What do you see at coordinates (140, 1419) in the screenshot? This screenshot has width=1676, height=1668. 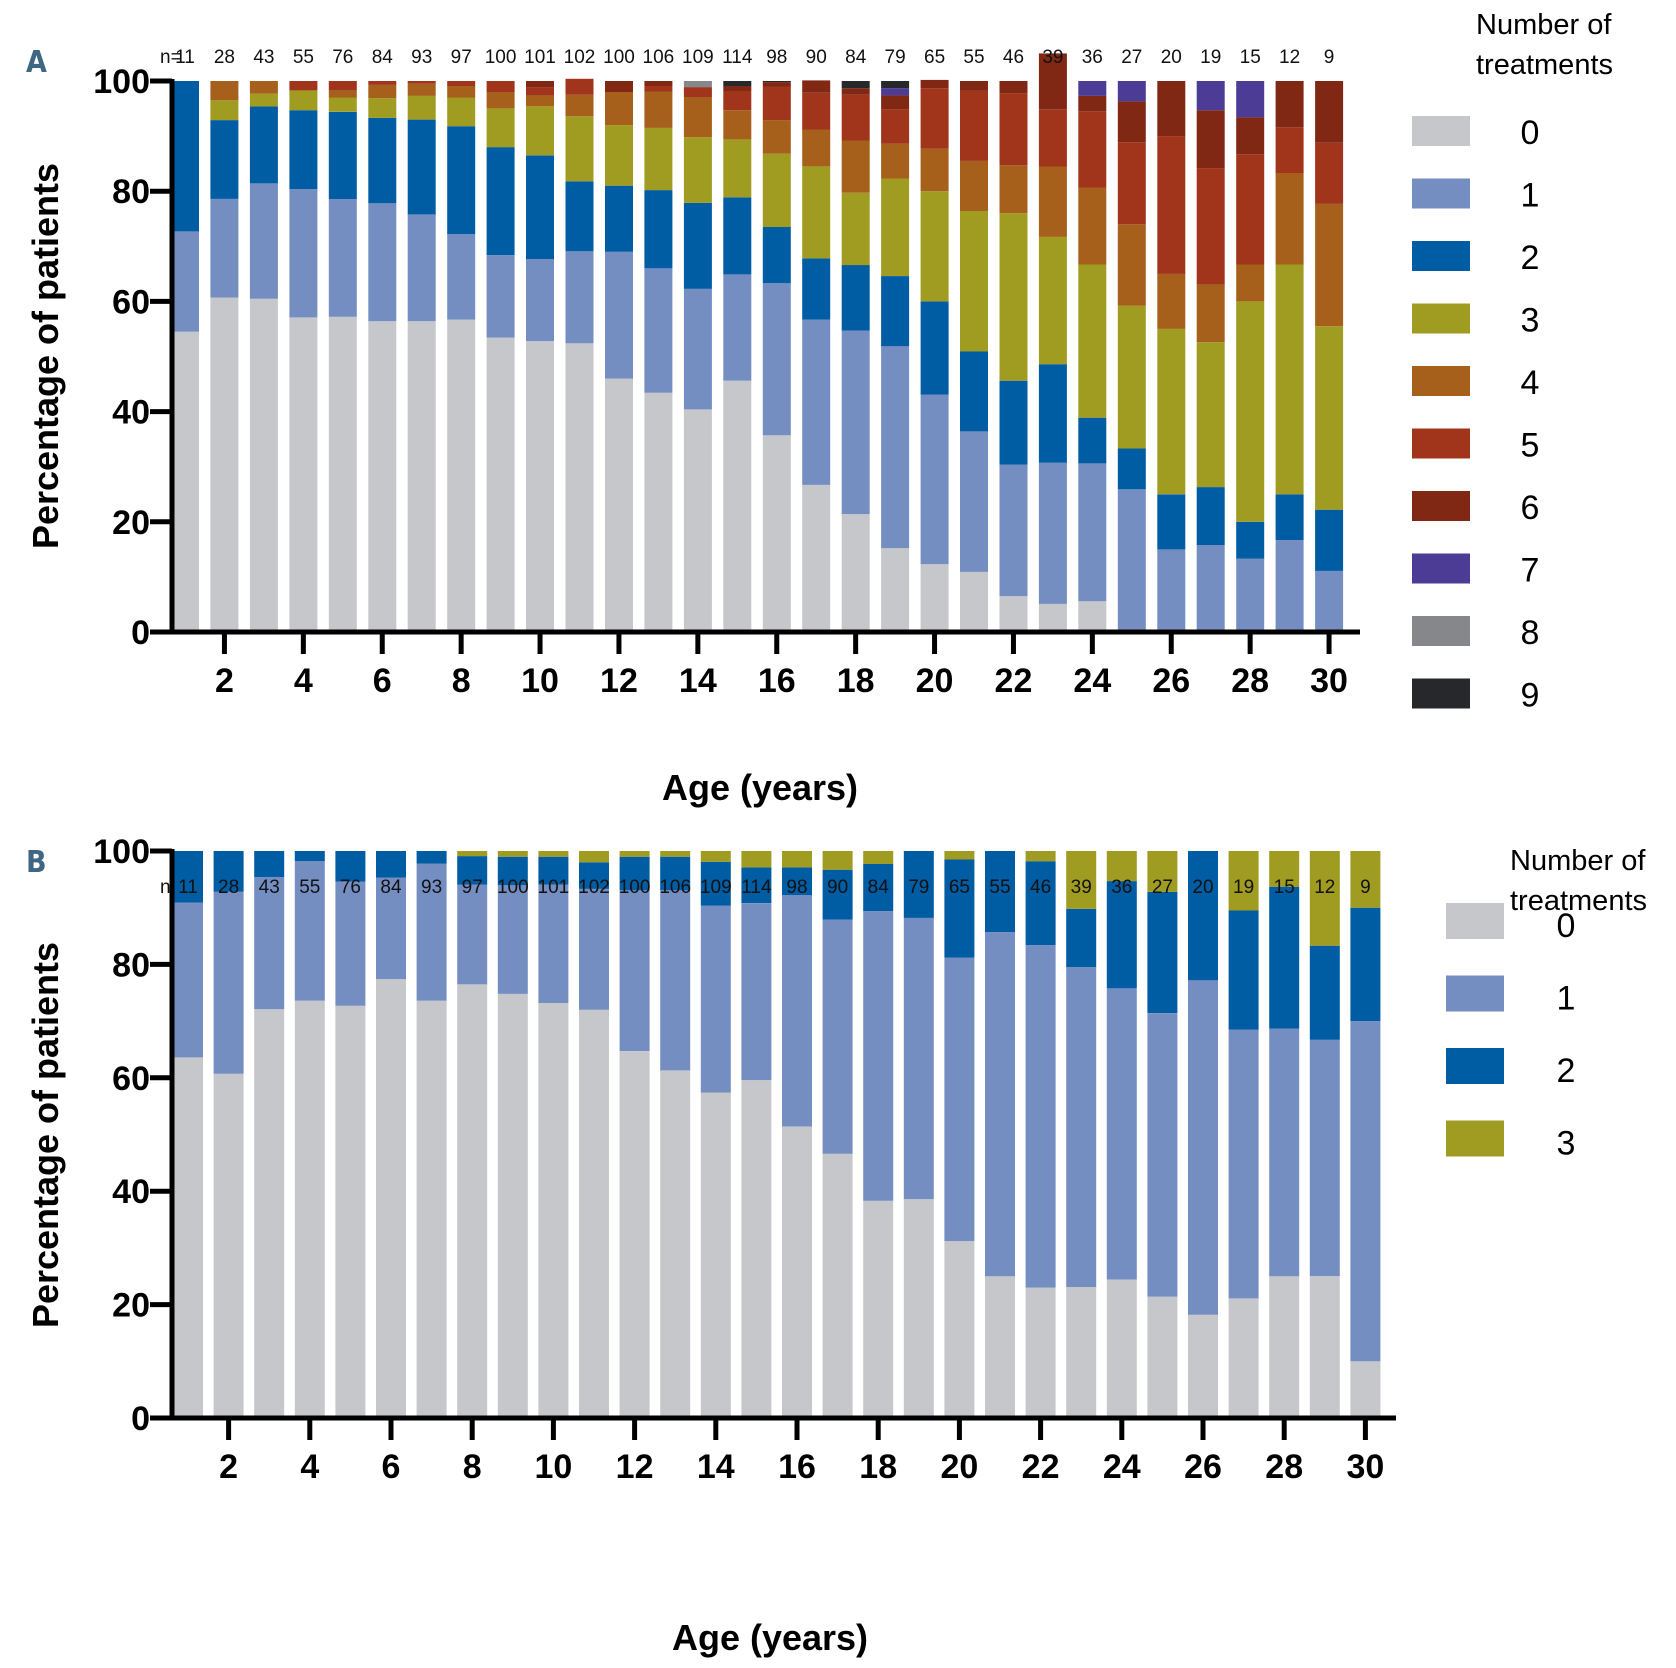 I see `y-tick-label: 0` at bounding box center [140, 1419].